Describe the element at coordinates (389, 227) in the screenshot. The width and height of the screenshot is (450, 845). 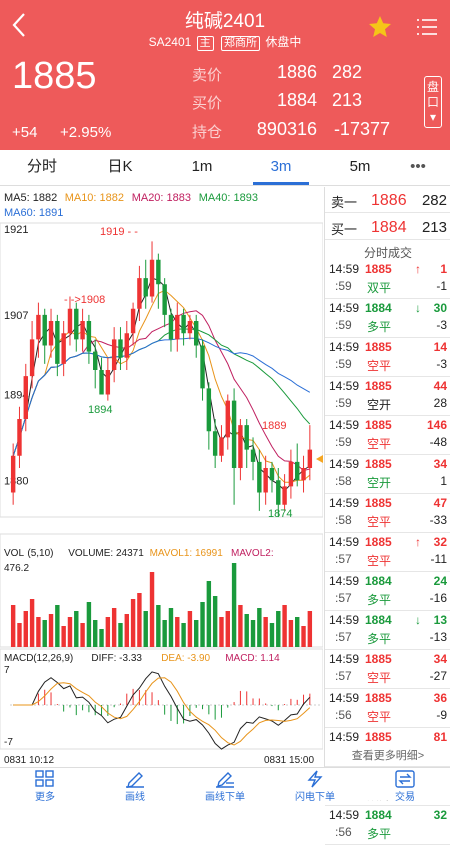
I see `bid1-price: 1884` at that location.